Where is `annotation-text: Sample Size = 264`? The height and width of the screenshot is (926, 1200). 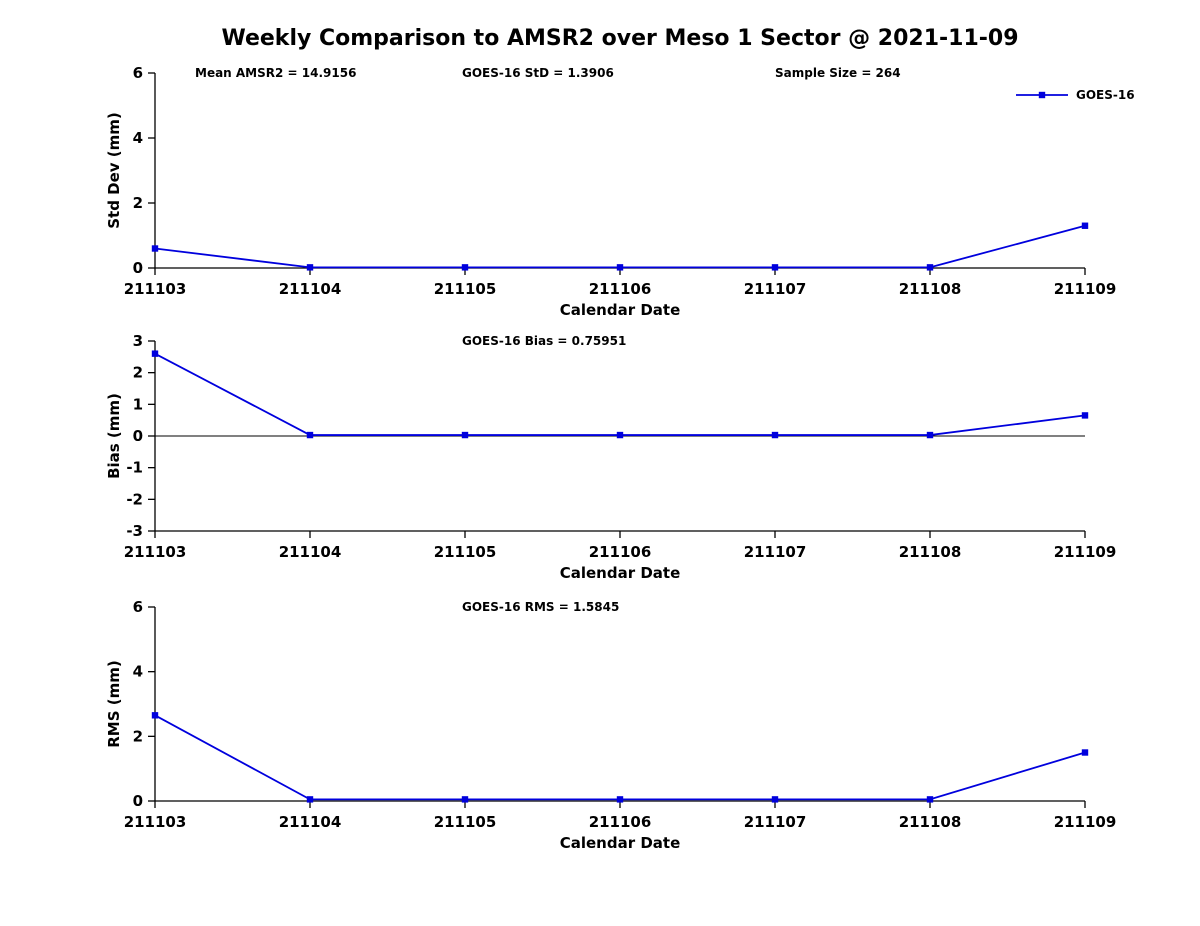
annotation-text: Sample Size = 264 is located at coordinates (838, 73).